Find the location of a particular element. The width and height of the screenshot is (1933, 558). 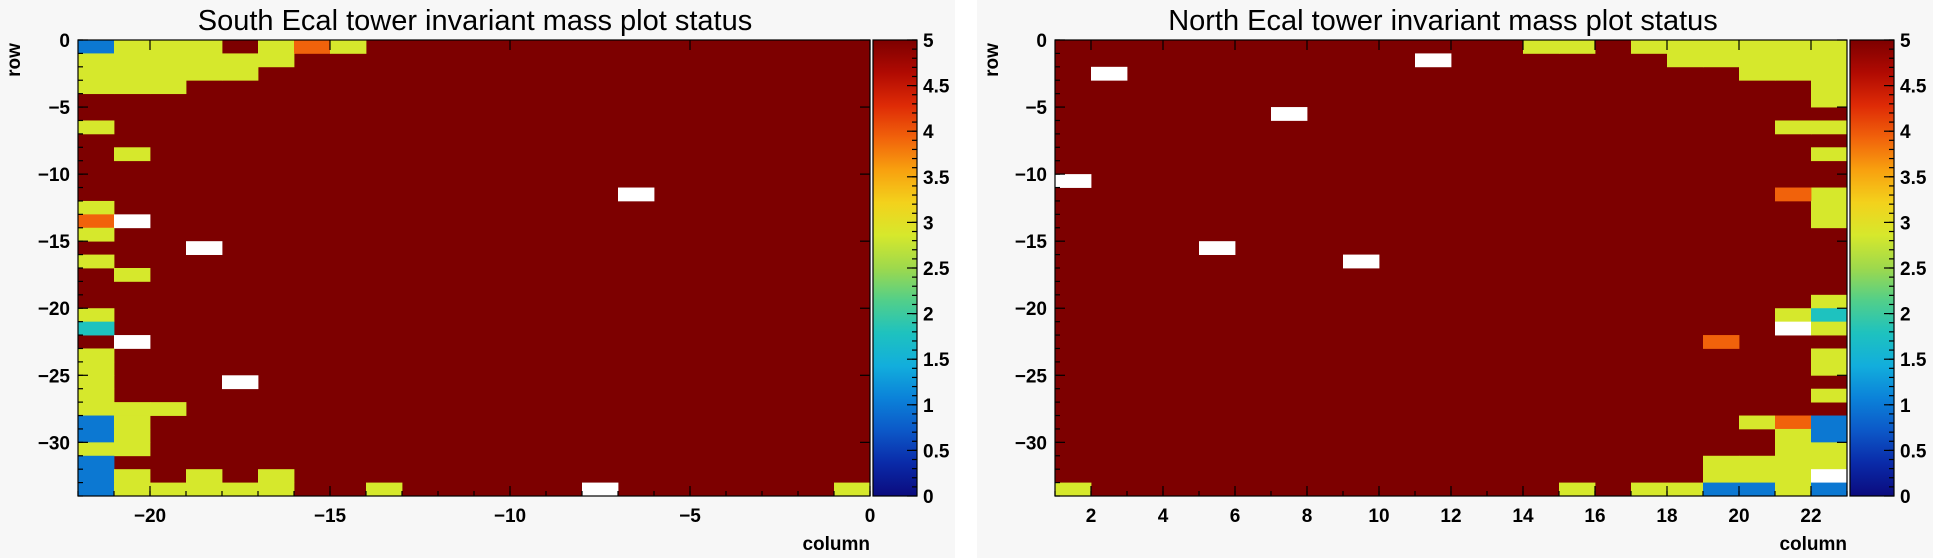

x-tick-label: 22 is located at coordinates (1810, 516).